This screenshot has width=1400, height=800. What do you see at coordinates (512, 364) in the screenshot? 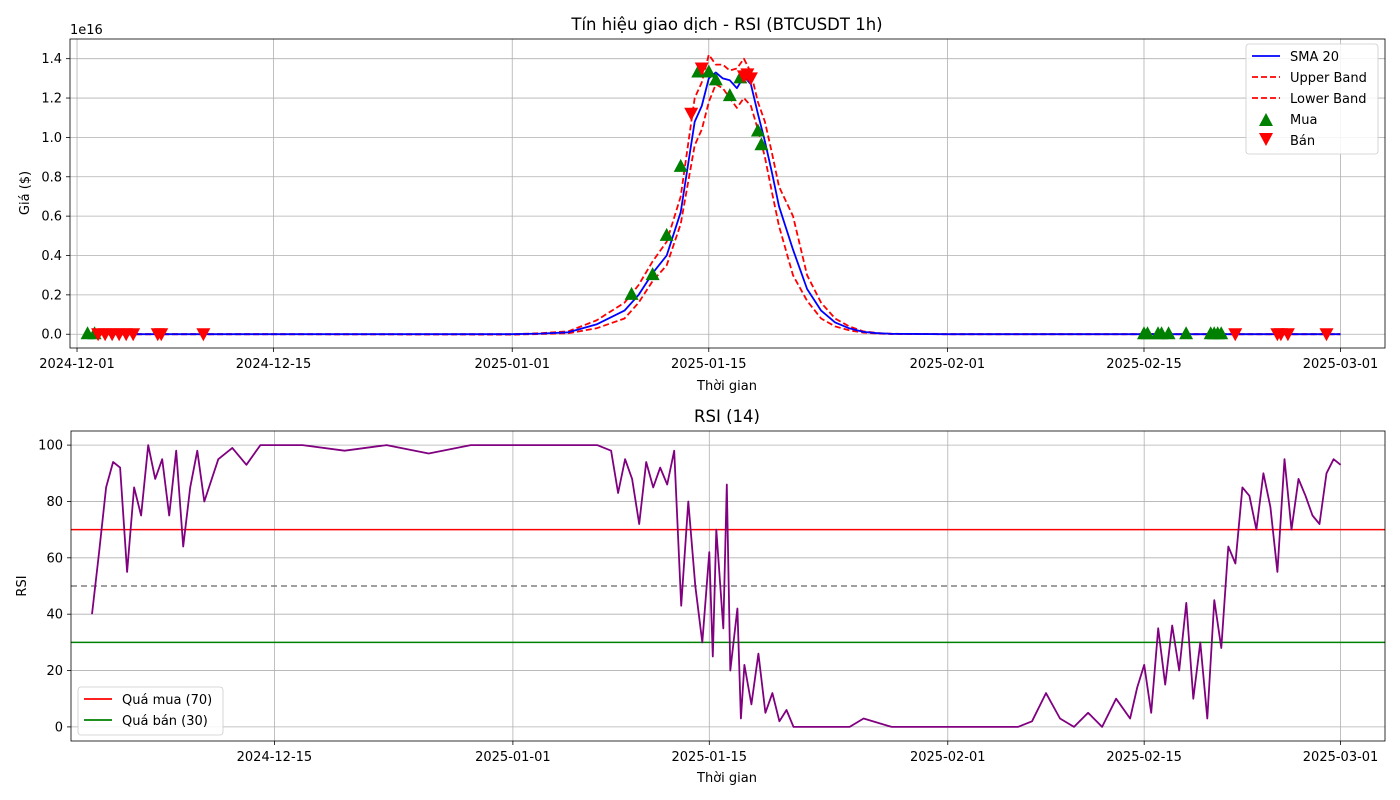
I see `price-x-tick-label: 2025-01-01` at bounding box center [512, 364].